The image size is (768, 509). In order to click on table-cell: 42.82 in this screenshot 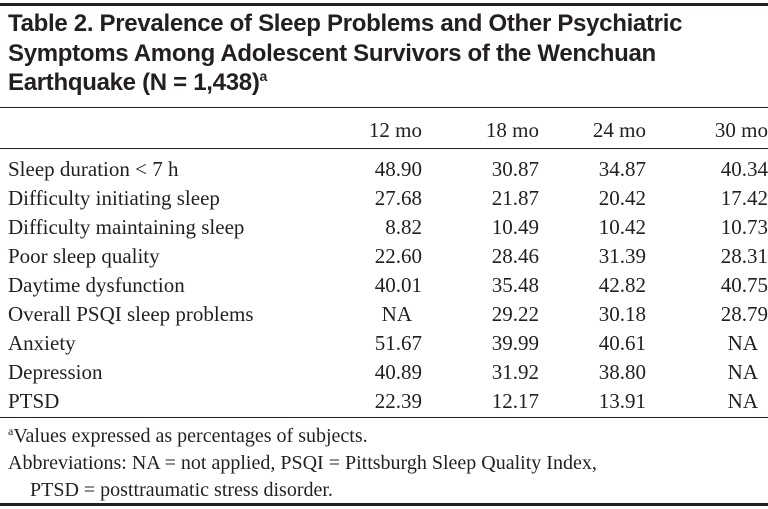, I will do `click(622, 285)`.